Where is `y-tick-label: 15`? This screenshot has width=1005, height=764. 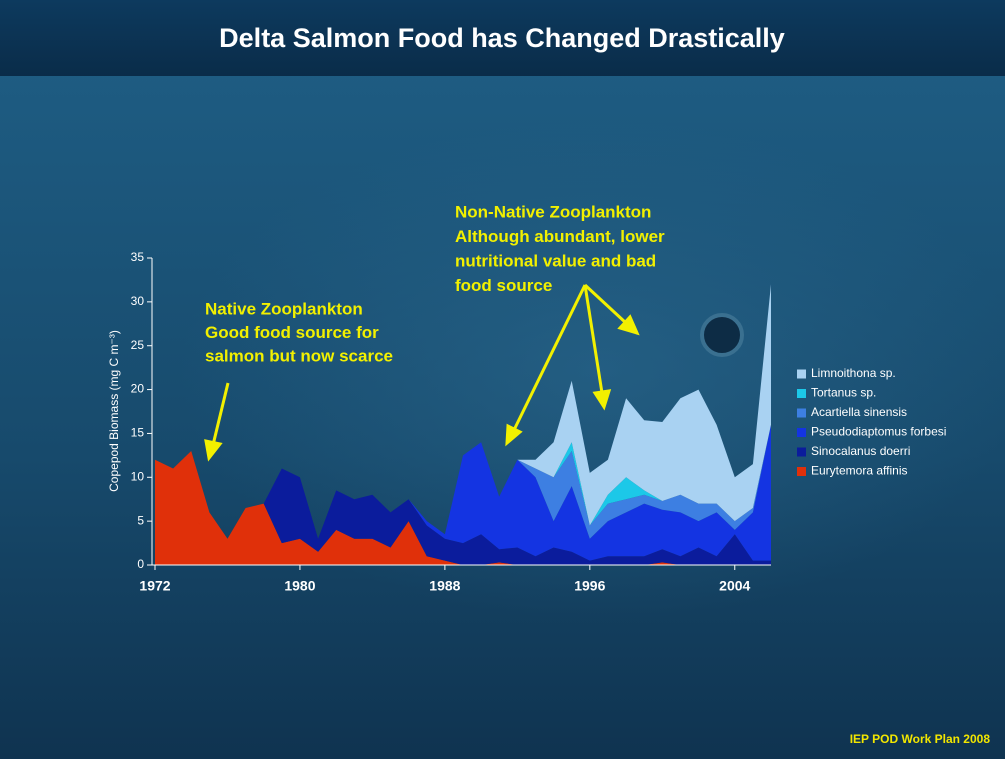 y-tick-label: 15 is located at coordinates (138, 433).